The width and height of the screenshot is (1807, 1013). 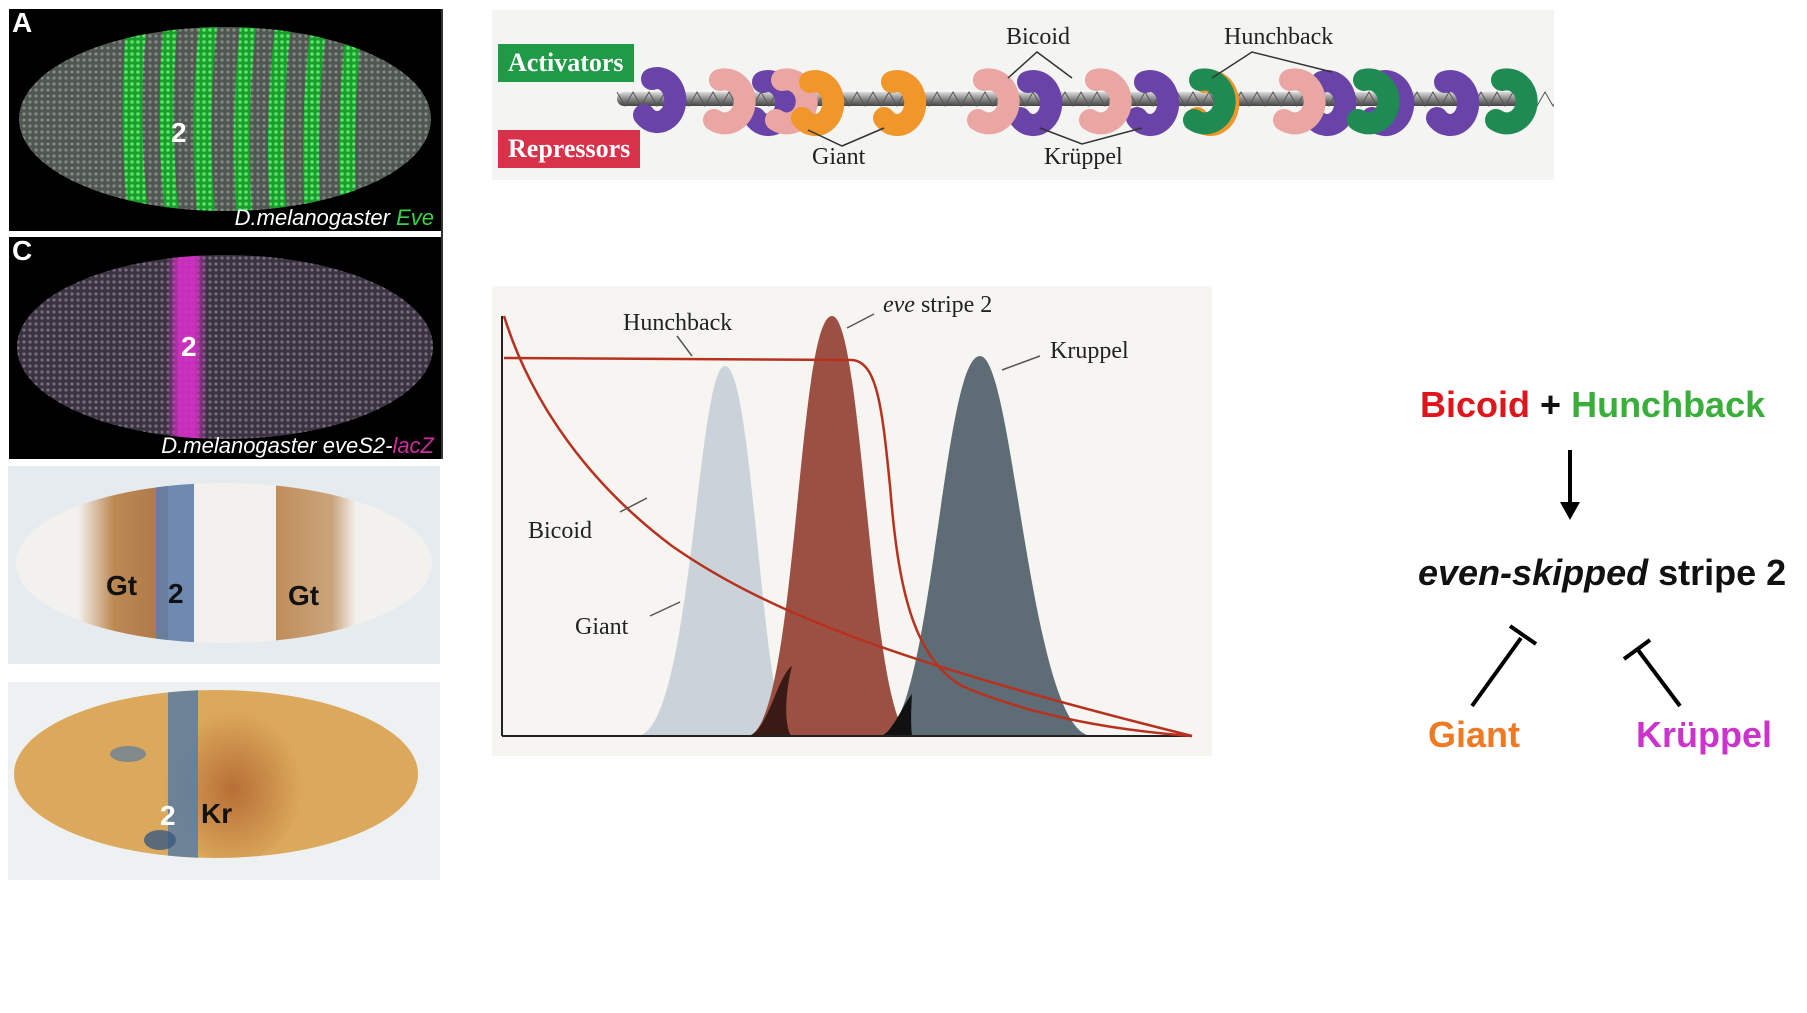 I want to click on graph-kruppel-label: Kruppel, so click(x=1089, y=351).